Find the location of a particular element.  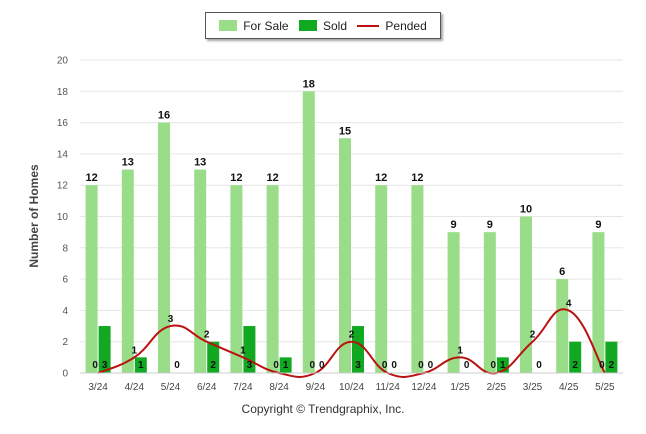

y-tick-label: 16 is located at coordinates (63, 123).